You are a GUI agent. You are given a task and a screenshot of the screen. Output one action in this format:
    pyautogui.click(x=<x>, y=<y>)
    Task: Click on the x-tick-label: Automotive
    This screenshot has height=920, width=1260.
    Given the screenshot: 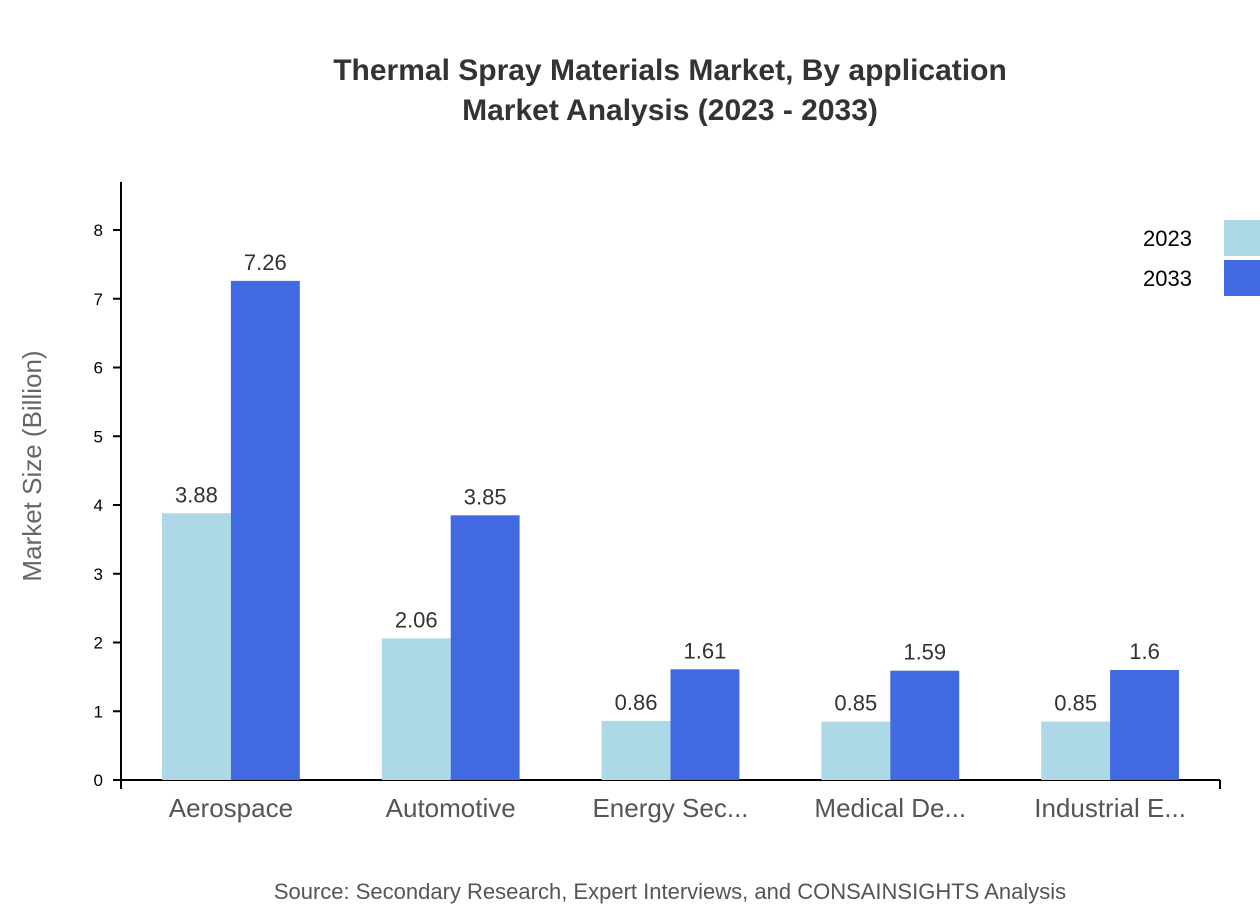 What is the action you would take?
    pyautogui.click(x=451, y=808)
    